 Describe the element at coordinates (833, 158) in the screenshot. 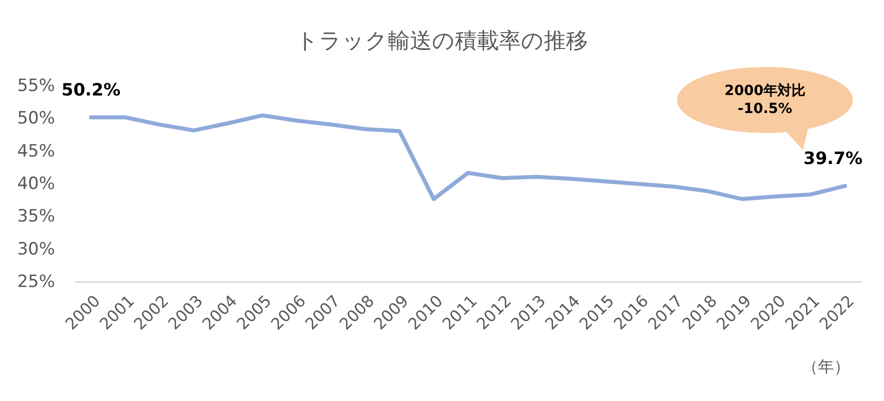

I see `data-label: 39.7%` at that location.